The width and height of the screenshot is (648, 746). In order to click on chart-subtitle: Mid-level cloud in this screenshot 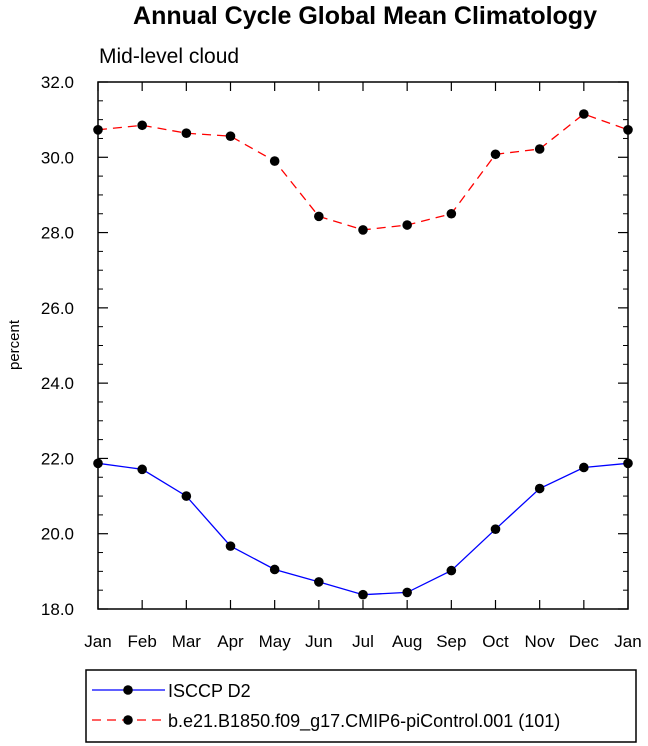, I will do `click(169, 56)`.